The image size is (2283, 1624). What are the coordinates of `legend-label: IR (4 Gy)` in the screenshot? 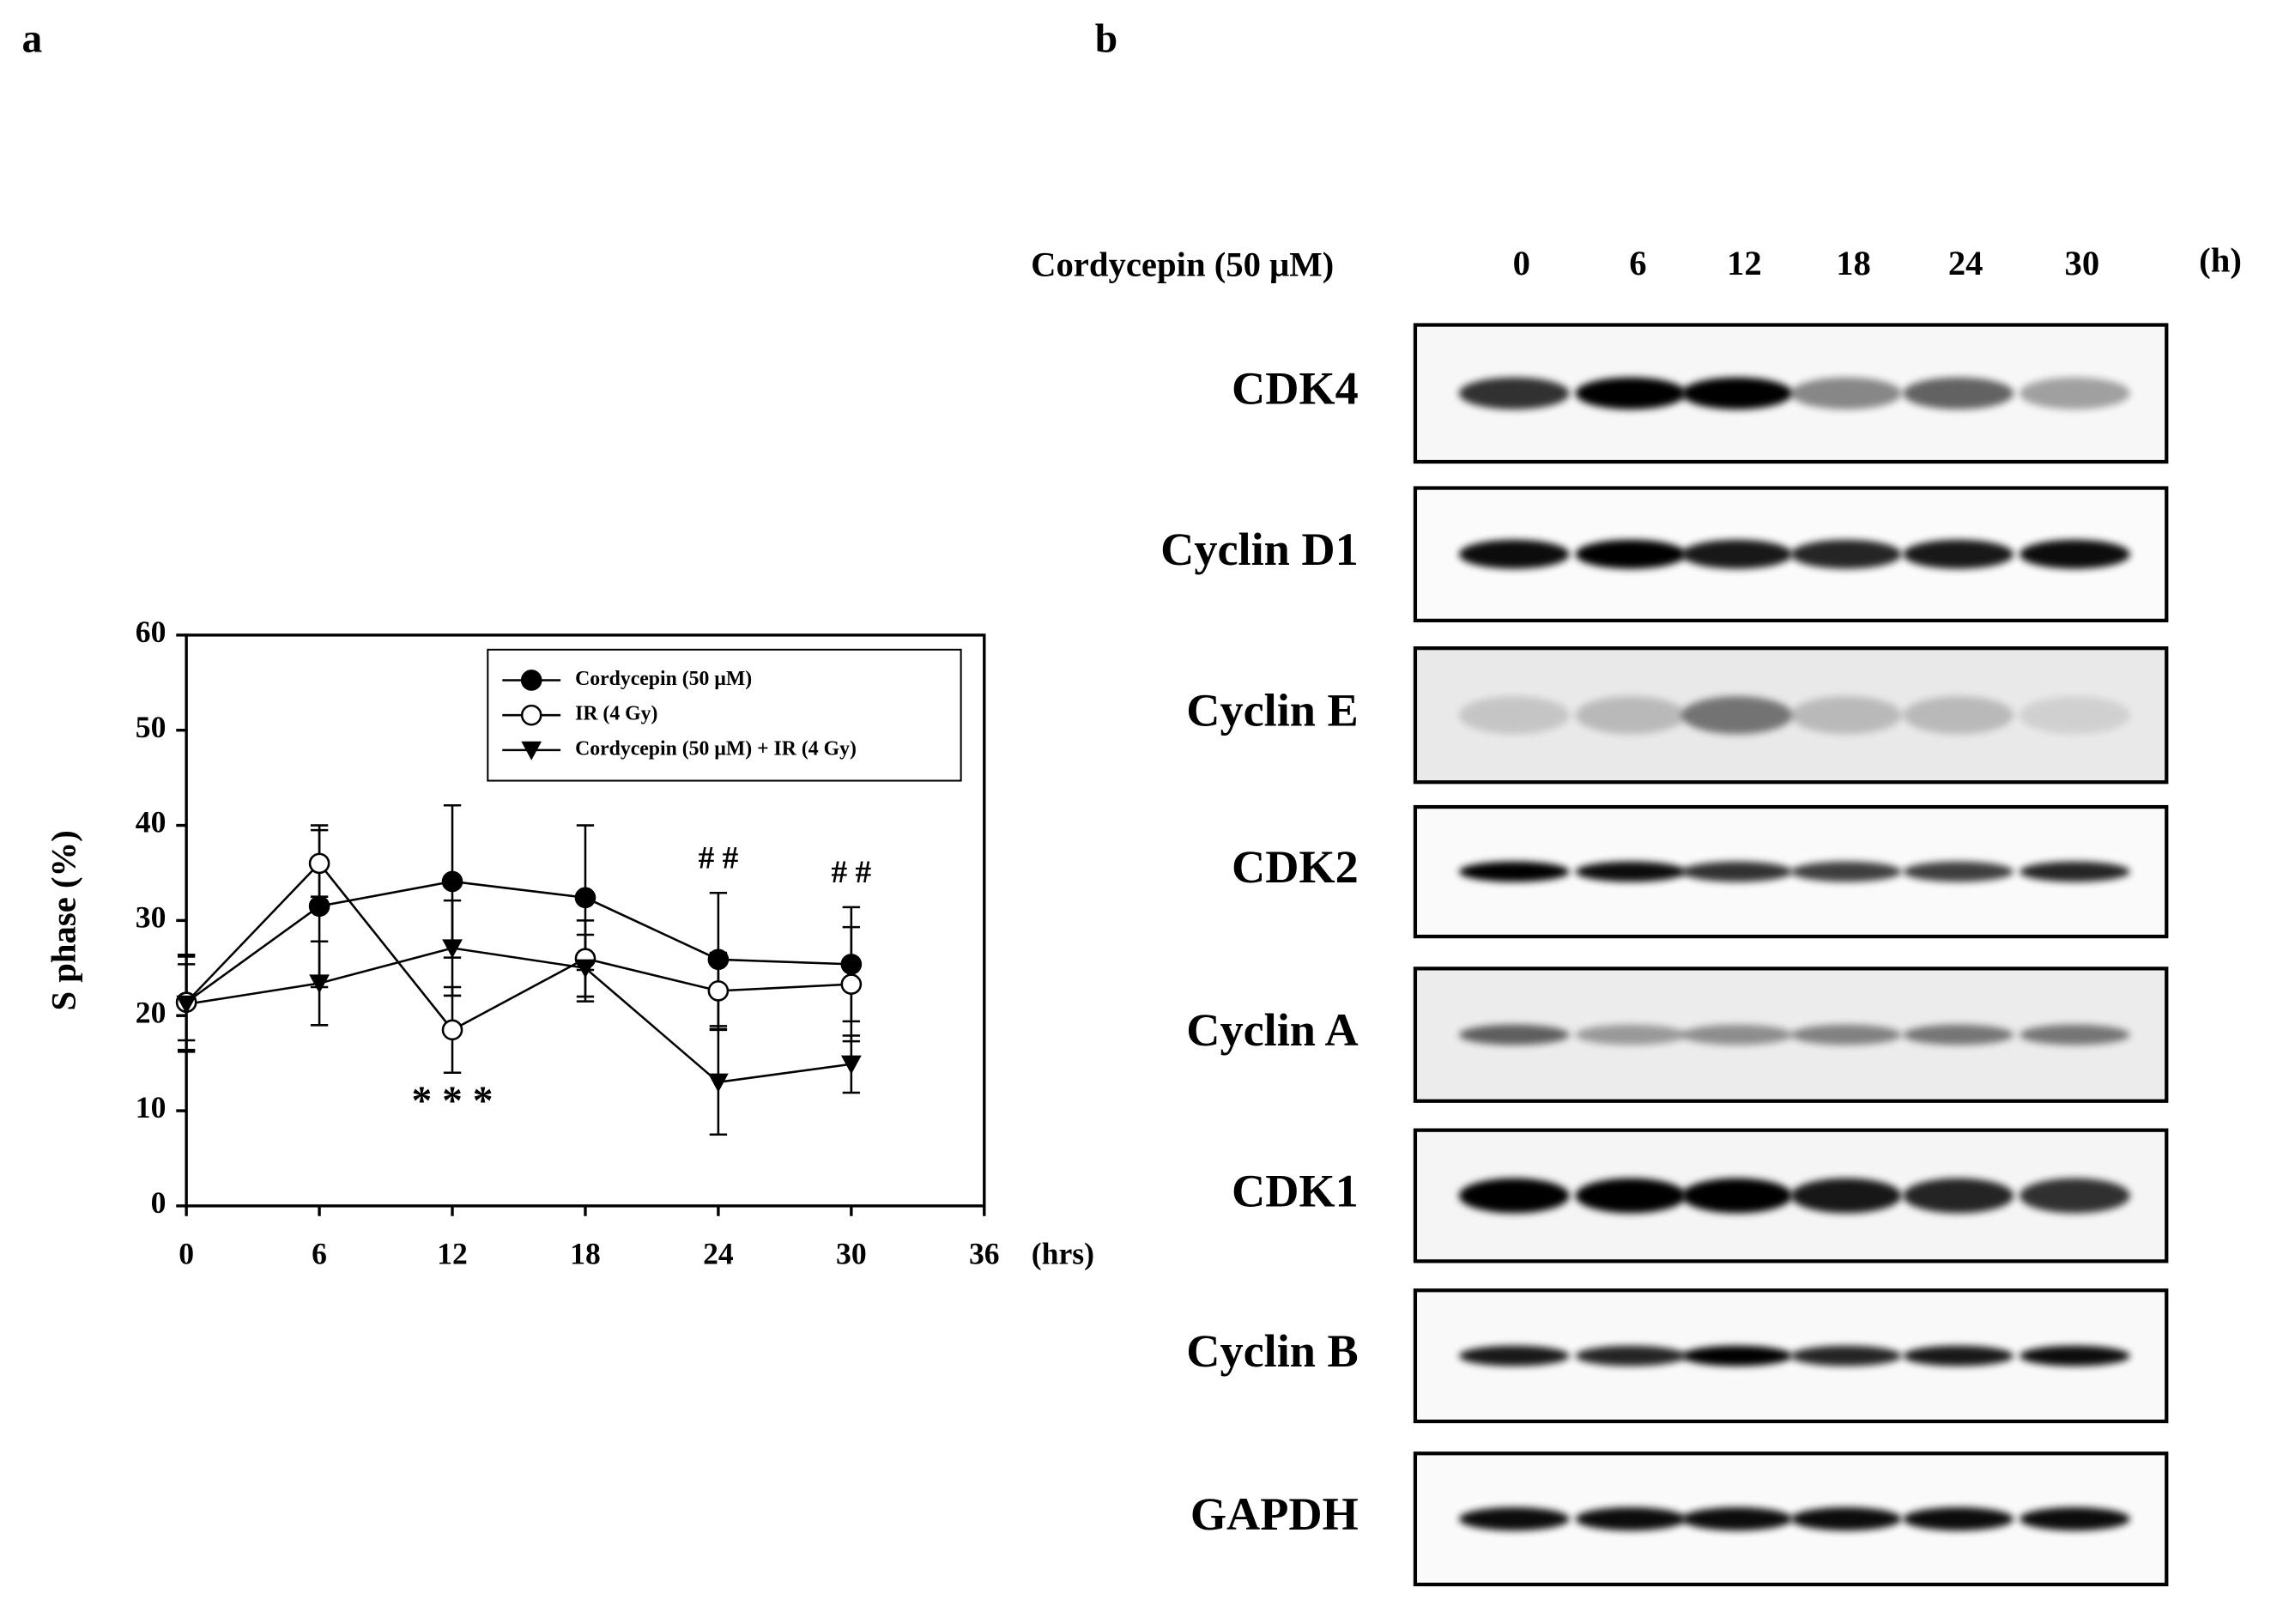 It's located at (616, 714).